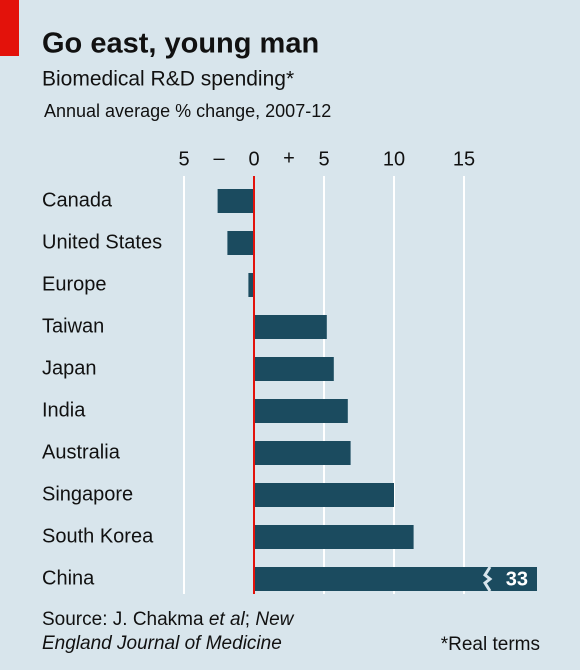  What do you see at coordinates (180, 44) in the screenshot?
I see `chart-title: Go east, young man` at bounding box center [180, 44].